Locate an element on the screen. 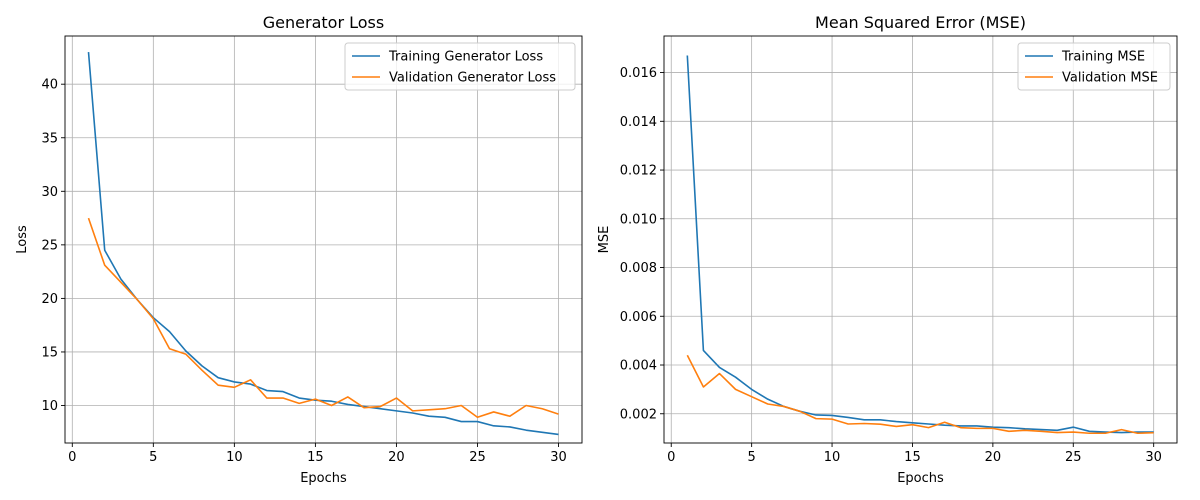  y-tick-label: 30 is located at coordinates (49, 192).